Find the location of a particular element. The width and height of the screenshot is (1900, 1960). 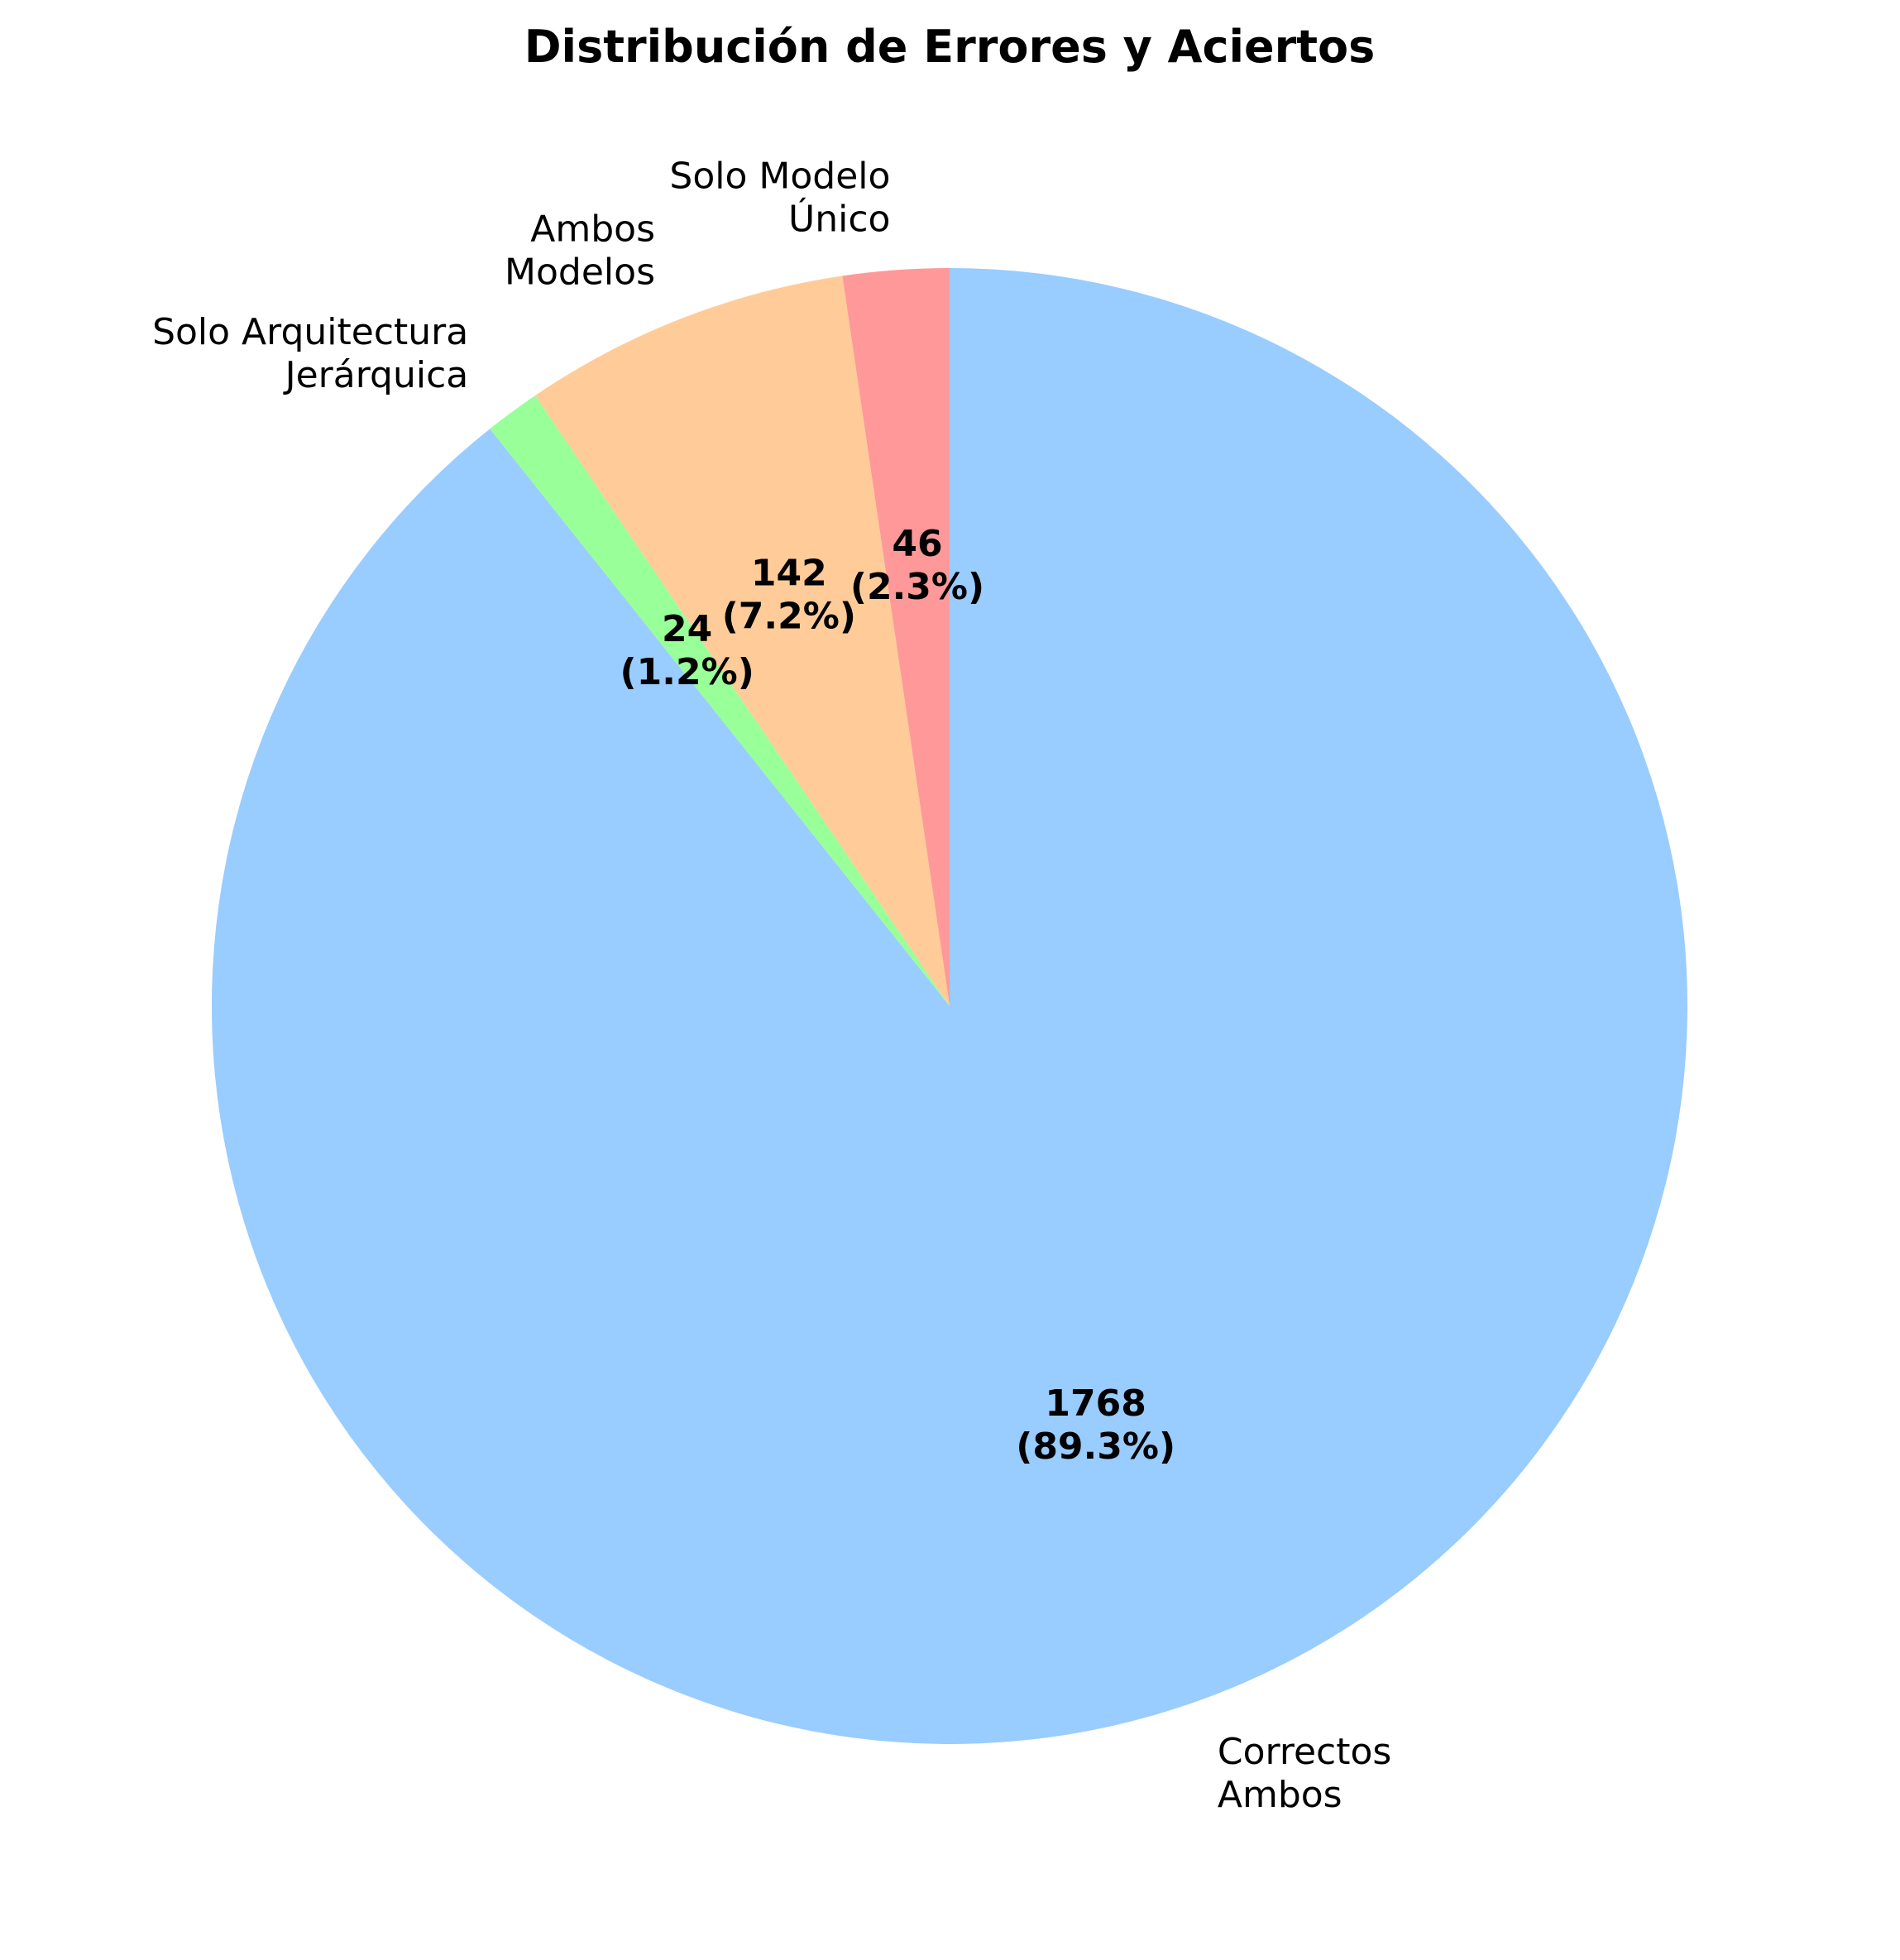

slice-label-2: Solo Arquitectura Jerárquica is located at coordinates (310, 353).